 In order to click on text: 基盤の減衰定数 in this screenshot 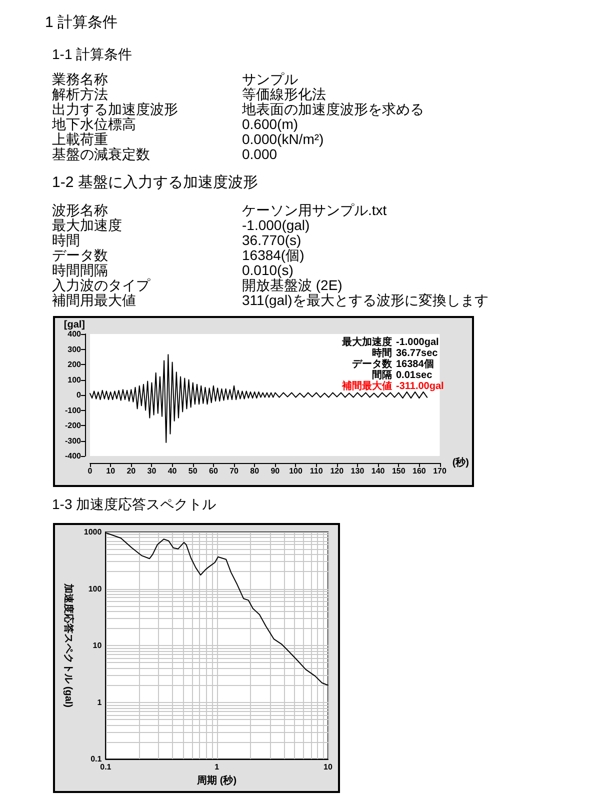, I will do `click(101, 154)`.